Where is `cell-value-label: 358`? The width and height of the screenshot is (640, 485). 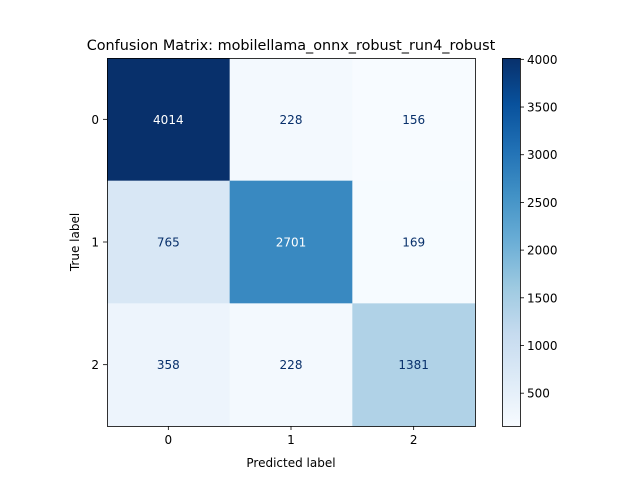 cell-value-label: 358 is located at coordinates (168, 365).